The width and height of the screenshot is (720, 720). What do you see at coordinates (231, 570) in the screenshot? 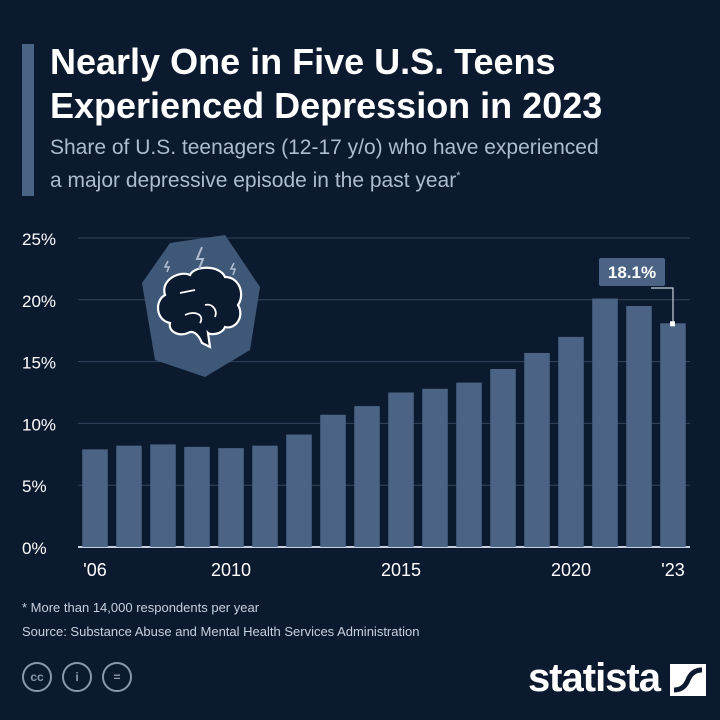
I see `x-tick-label: 2010` at bounding box center [231, 570].